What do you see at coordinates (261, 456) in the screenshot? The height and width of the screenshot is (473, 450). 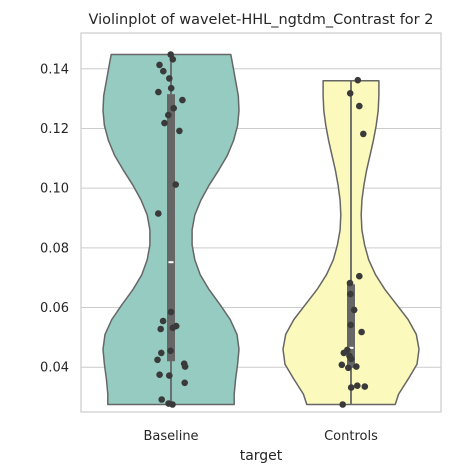 I see `x-axis-label: target` at bounding box center [261, 456].